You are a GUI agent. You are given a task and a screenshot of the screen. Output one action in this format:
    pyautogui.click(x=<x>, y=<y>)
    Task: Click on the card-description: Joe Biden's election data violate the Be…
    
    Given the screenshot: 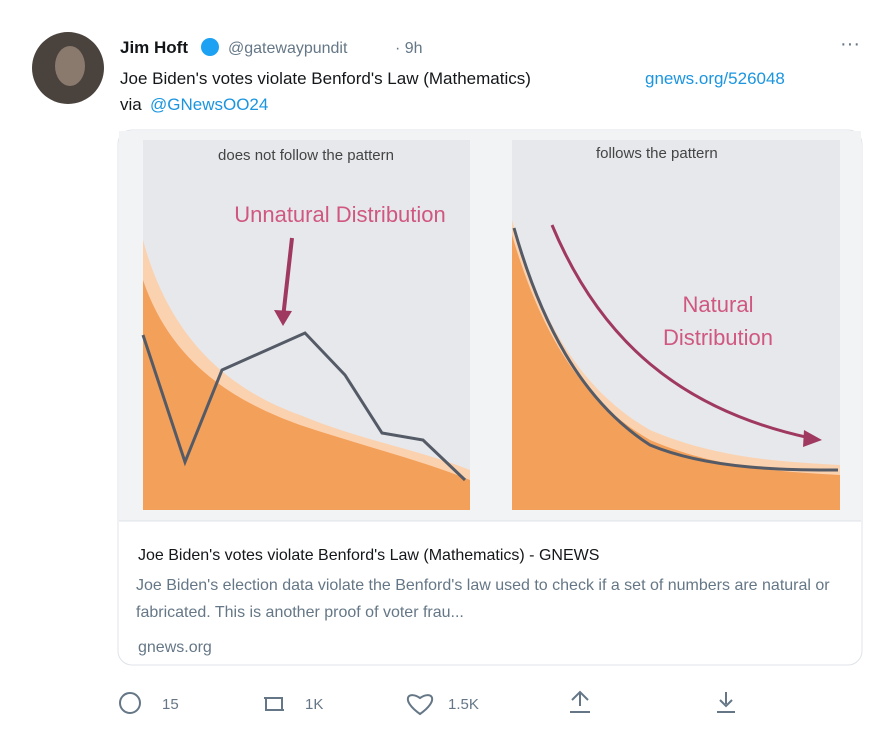 What is the action you would take?
    pyautogui.click(x=483, y=599)
    